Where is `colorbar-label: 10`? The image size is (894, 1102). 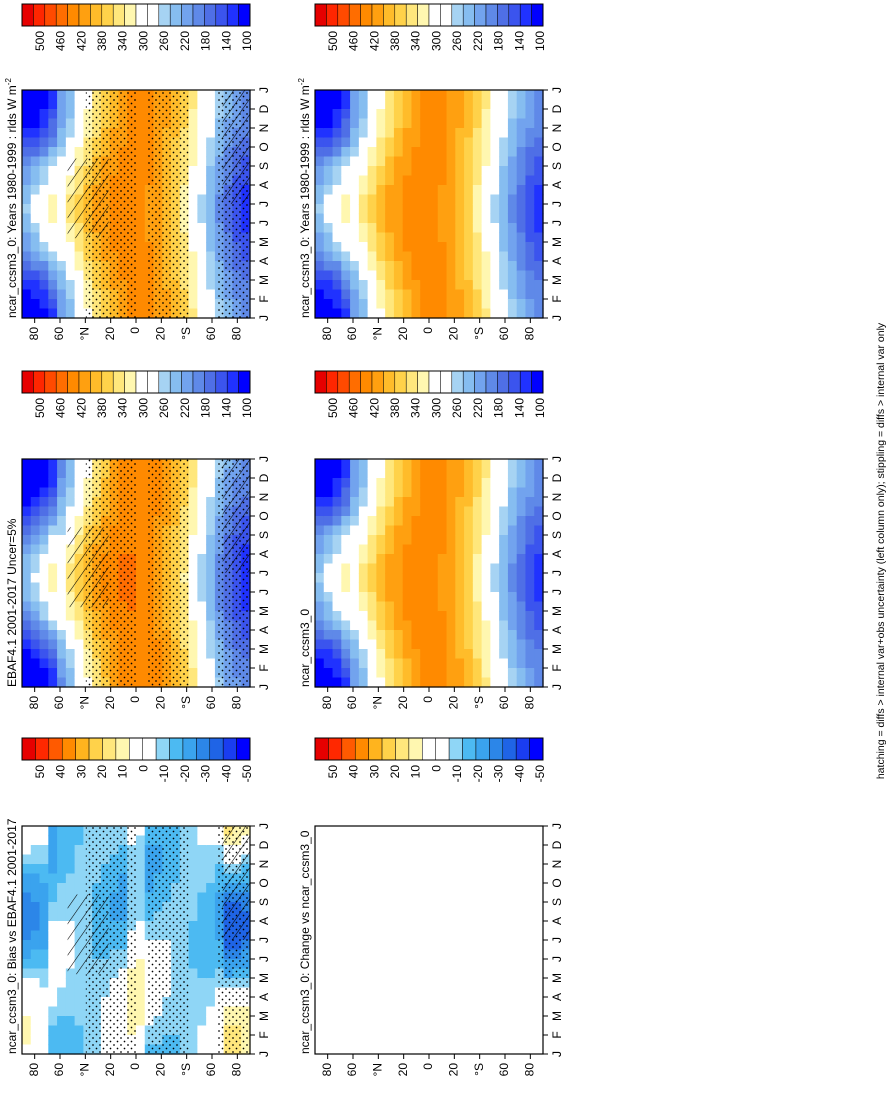
colorbar-label: 10 is located at coordinates (123, 772).